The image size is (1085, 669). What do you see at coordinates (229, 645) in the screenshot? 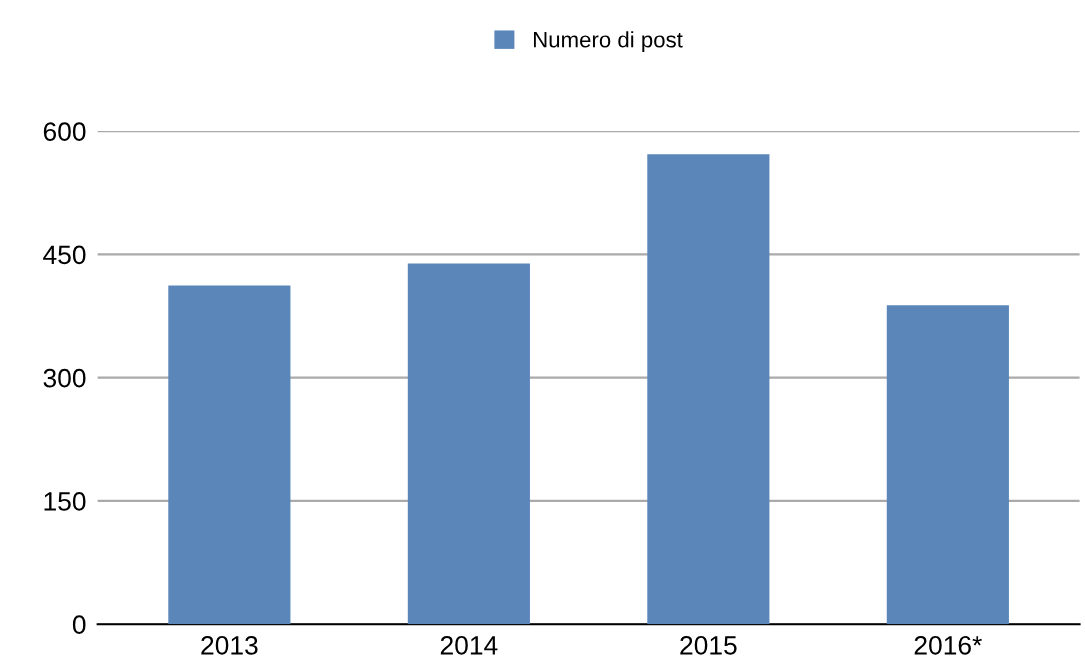
I see `x-tick-label: 2013` at bounding box center [229, 645].